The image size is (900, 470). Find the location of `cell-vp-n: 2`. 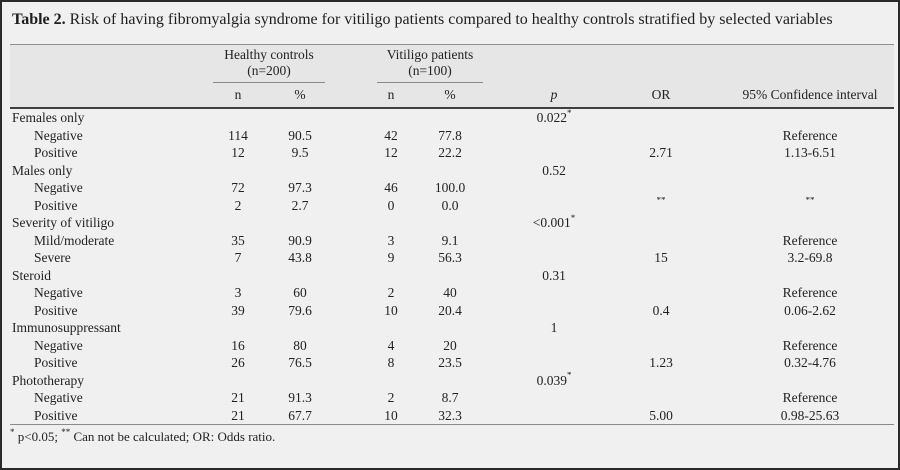

cell-vp-n: 2 is located at coordinates (391, 398).